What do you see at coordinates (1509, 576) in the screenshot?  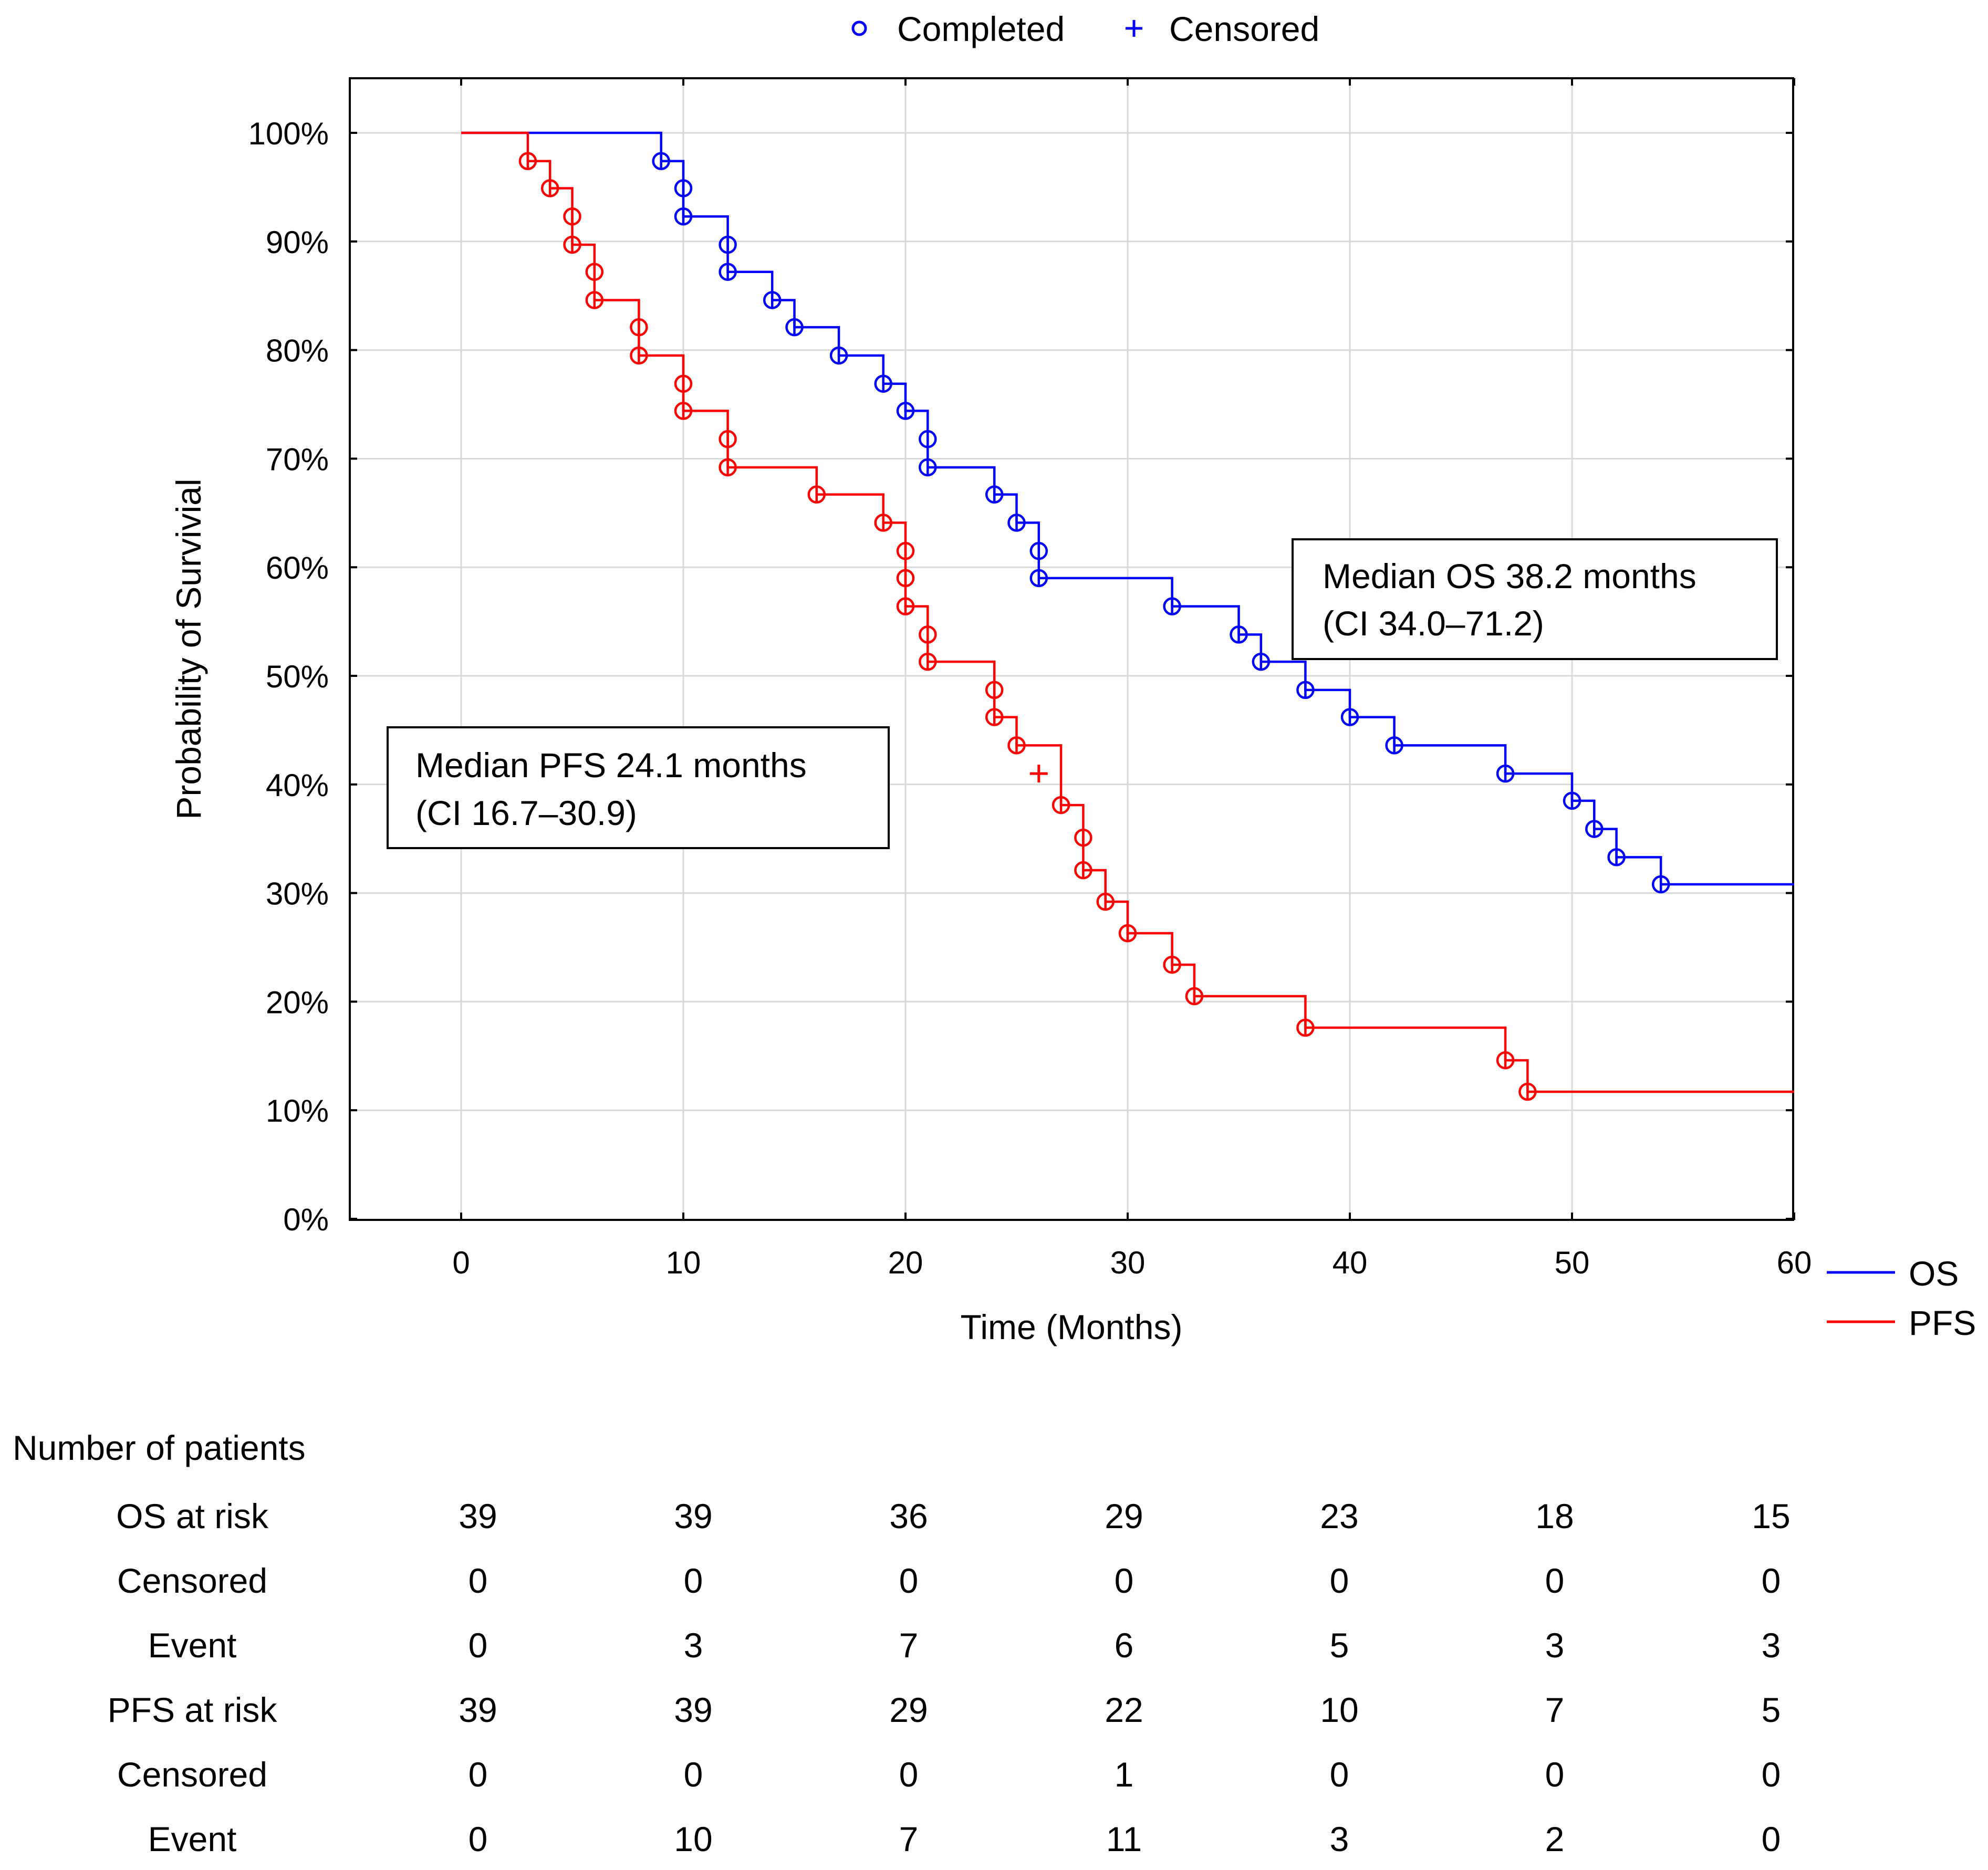 I see `os-median-line-1: Median OS 38.2 months` at bounding box center [1509, 576].